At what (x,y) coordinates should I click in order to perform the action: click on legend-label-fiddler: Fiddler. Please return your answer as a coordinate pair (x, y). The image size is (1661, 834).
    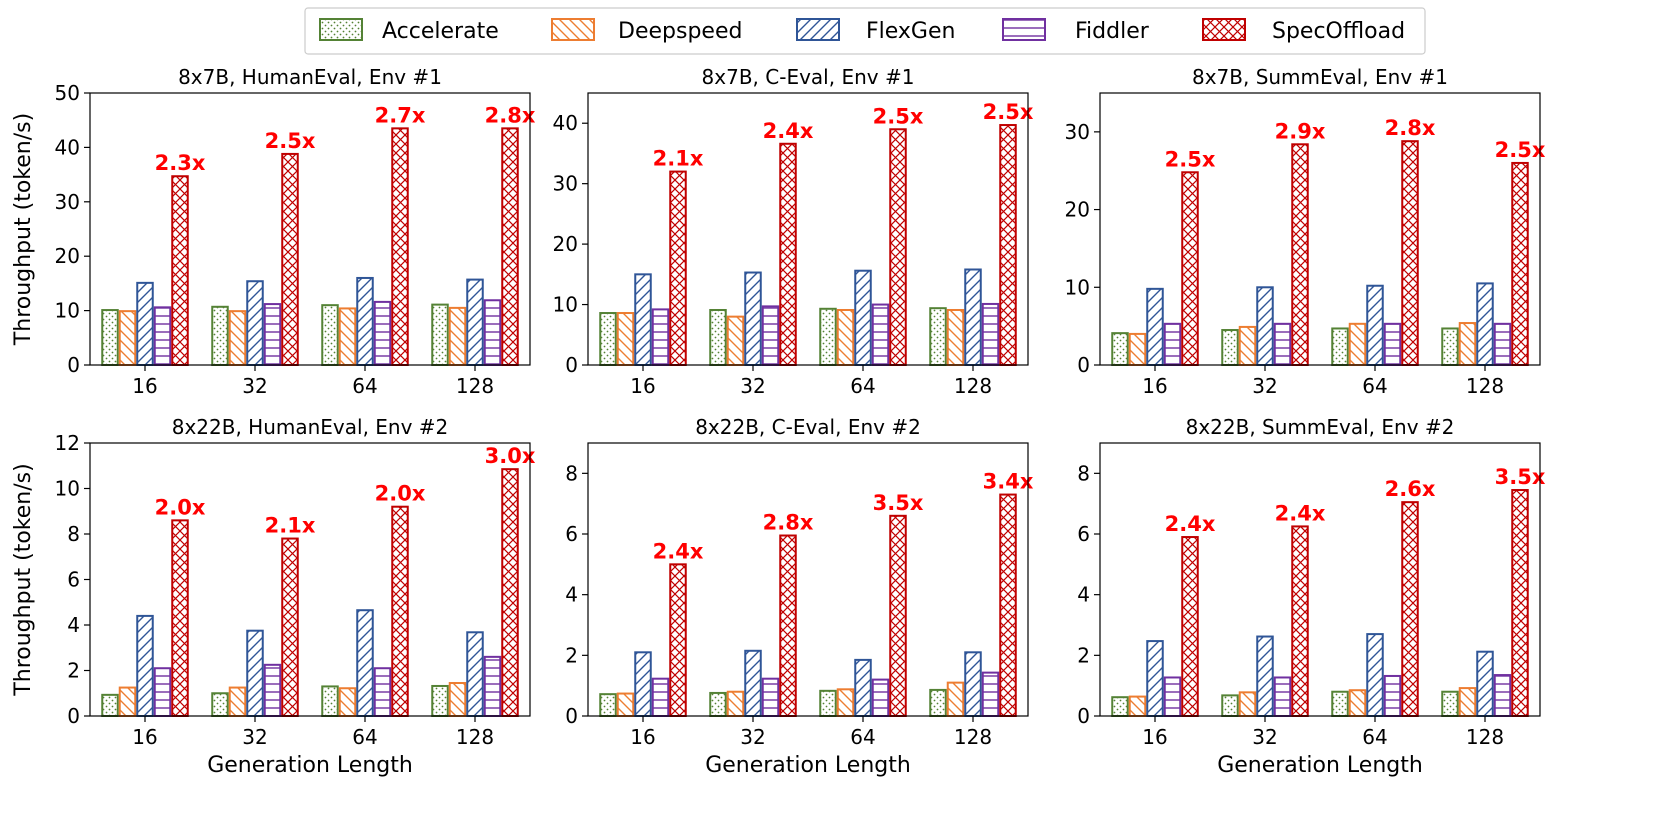
    Looking at the image, I should click on (1112, 31).